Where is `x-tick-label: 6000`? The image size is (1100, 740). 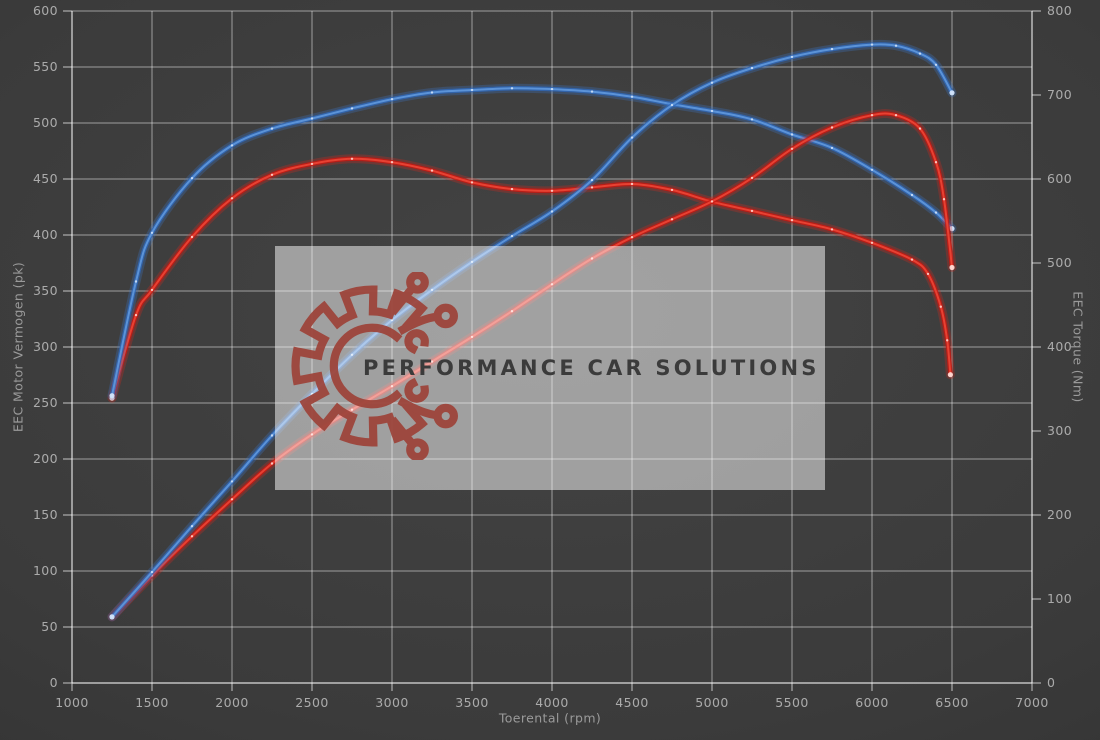 x-tick-label: 6000 is located at coordinates (871, 702).